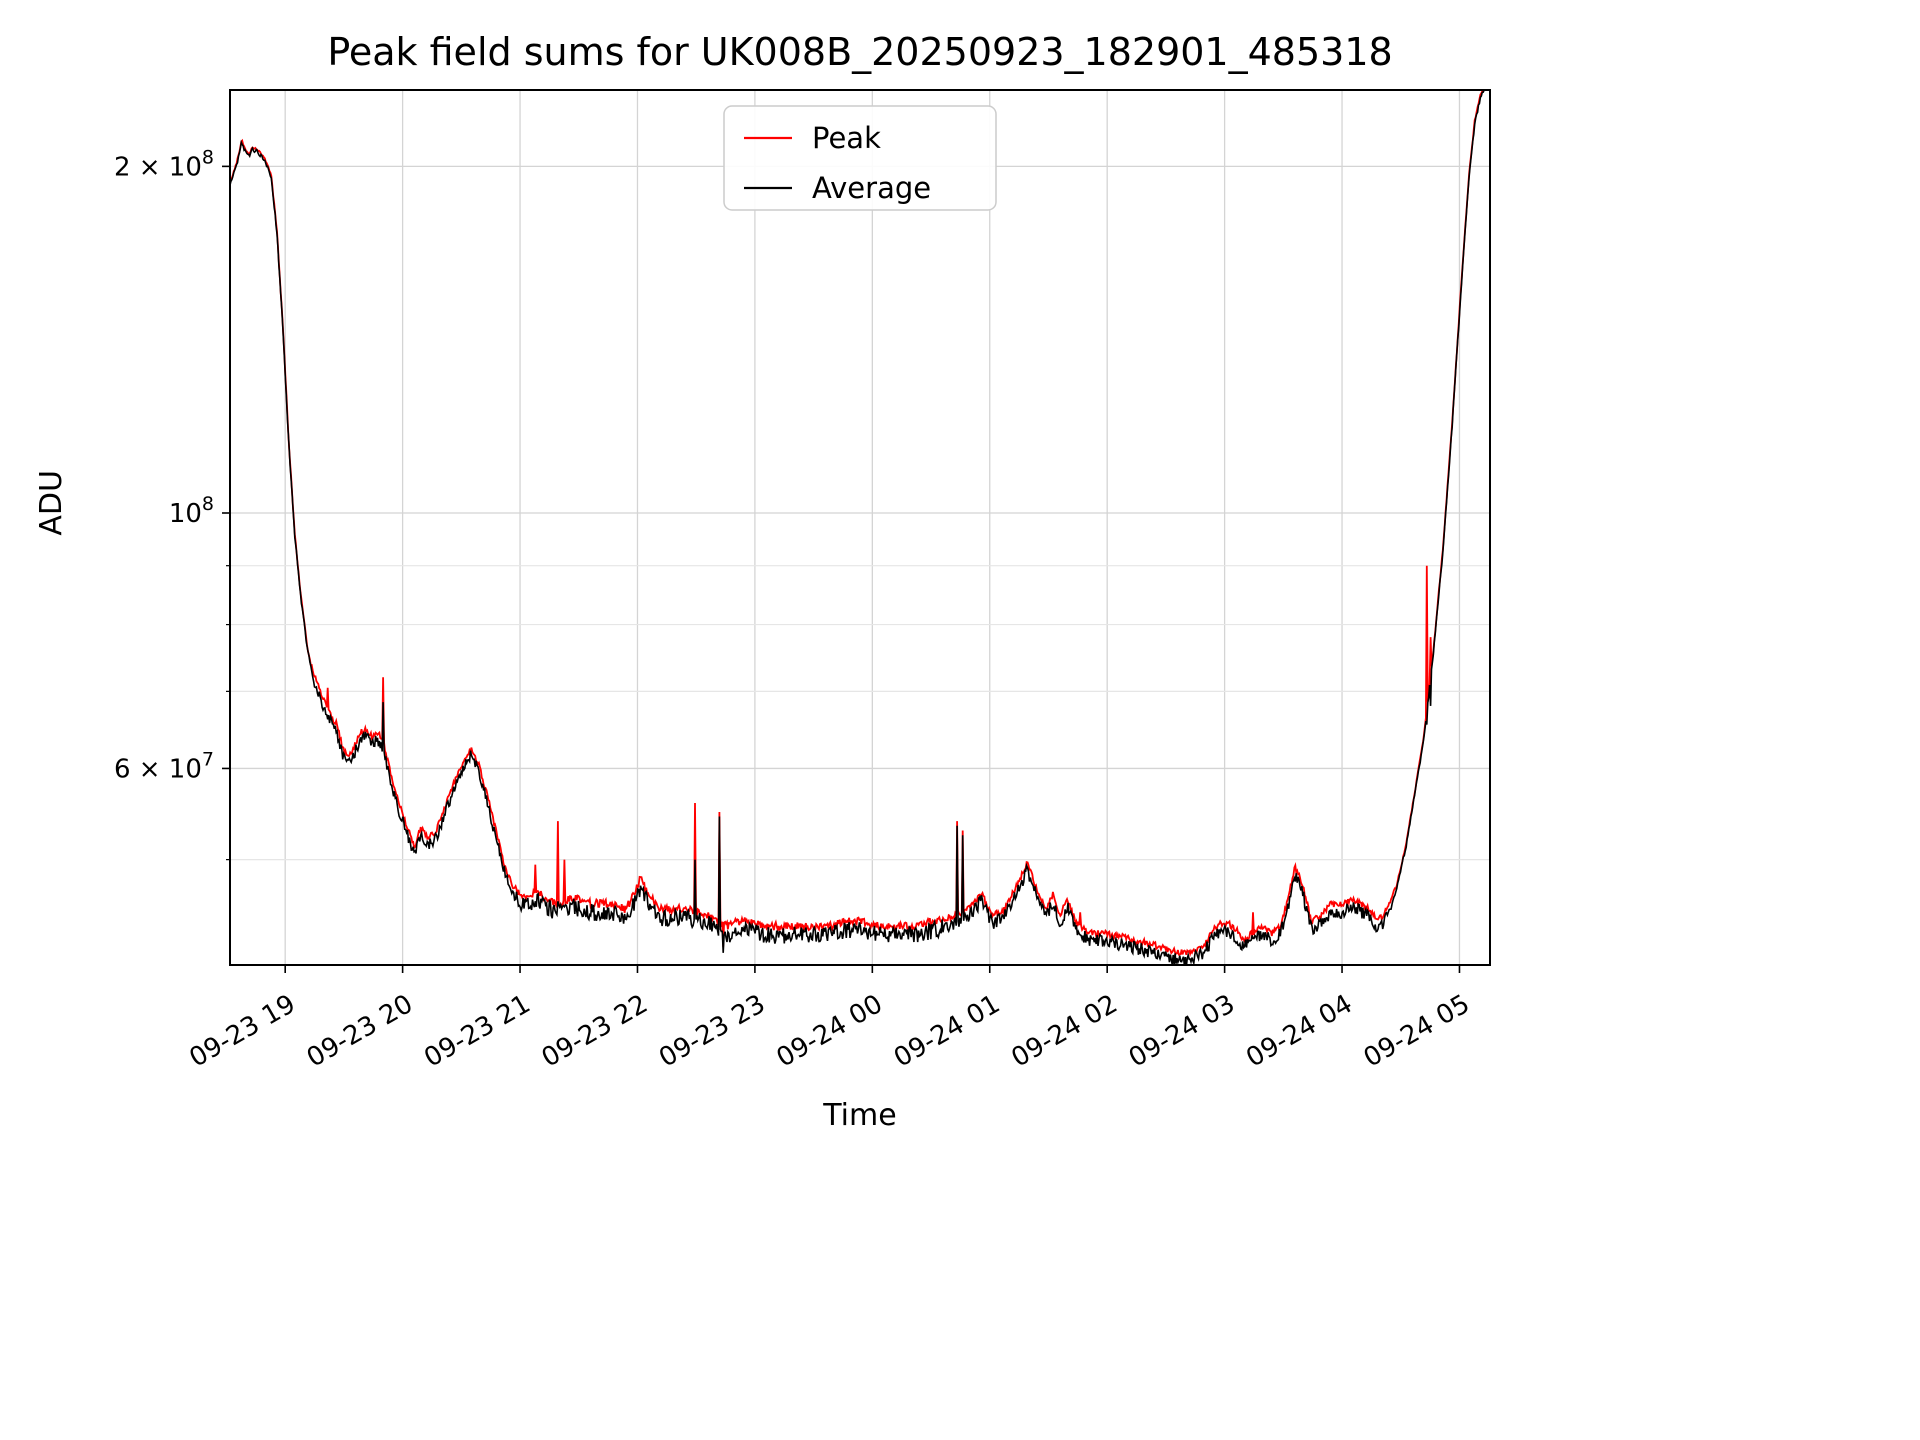 The image size is (1920, 1440). I want to click on x-tick-label: 09-23 21, so click(477, 1031).